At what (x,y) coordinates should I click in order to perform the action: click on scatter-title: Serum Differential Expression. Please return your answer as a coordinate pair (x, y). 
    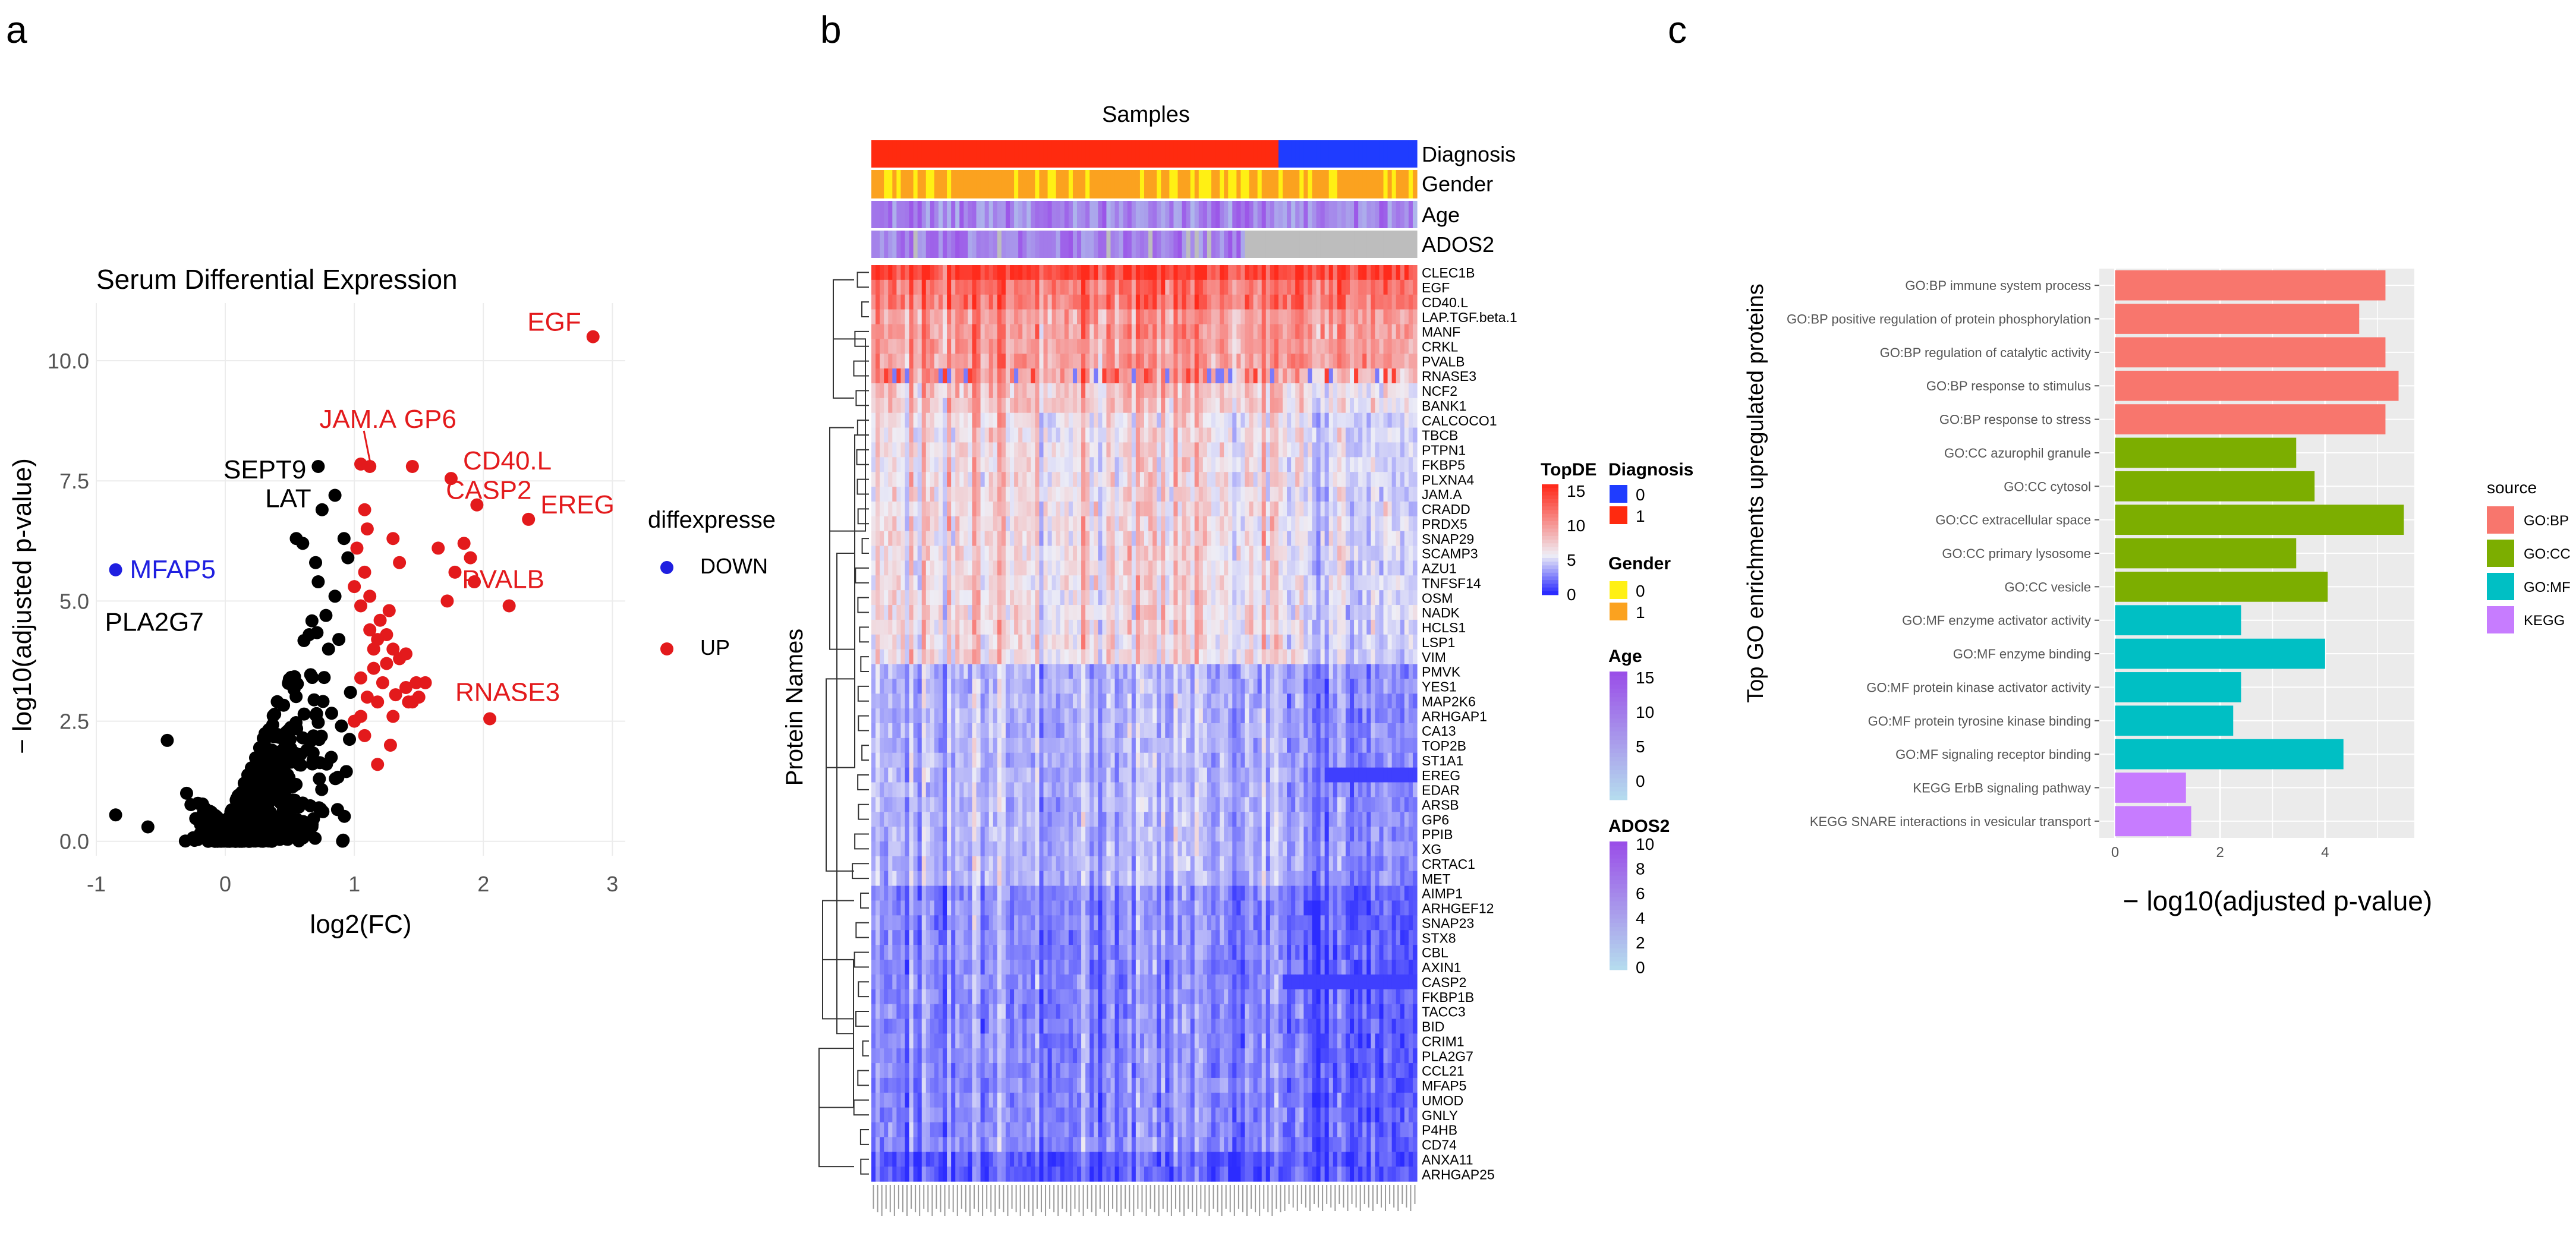
    Looking at the image, I should click on (277, 279).